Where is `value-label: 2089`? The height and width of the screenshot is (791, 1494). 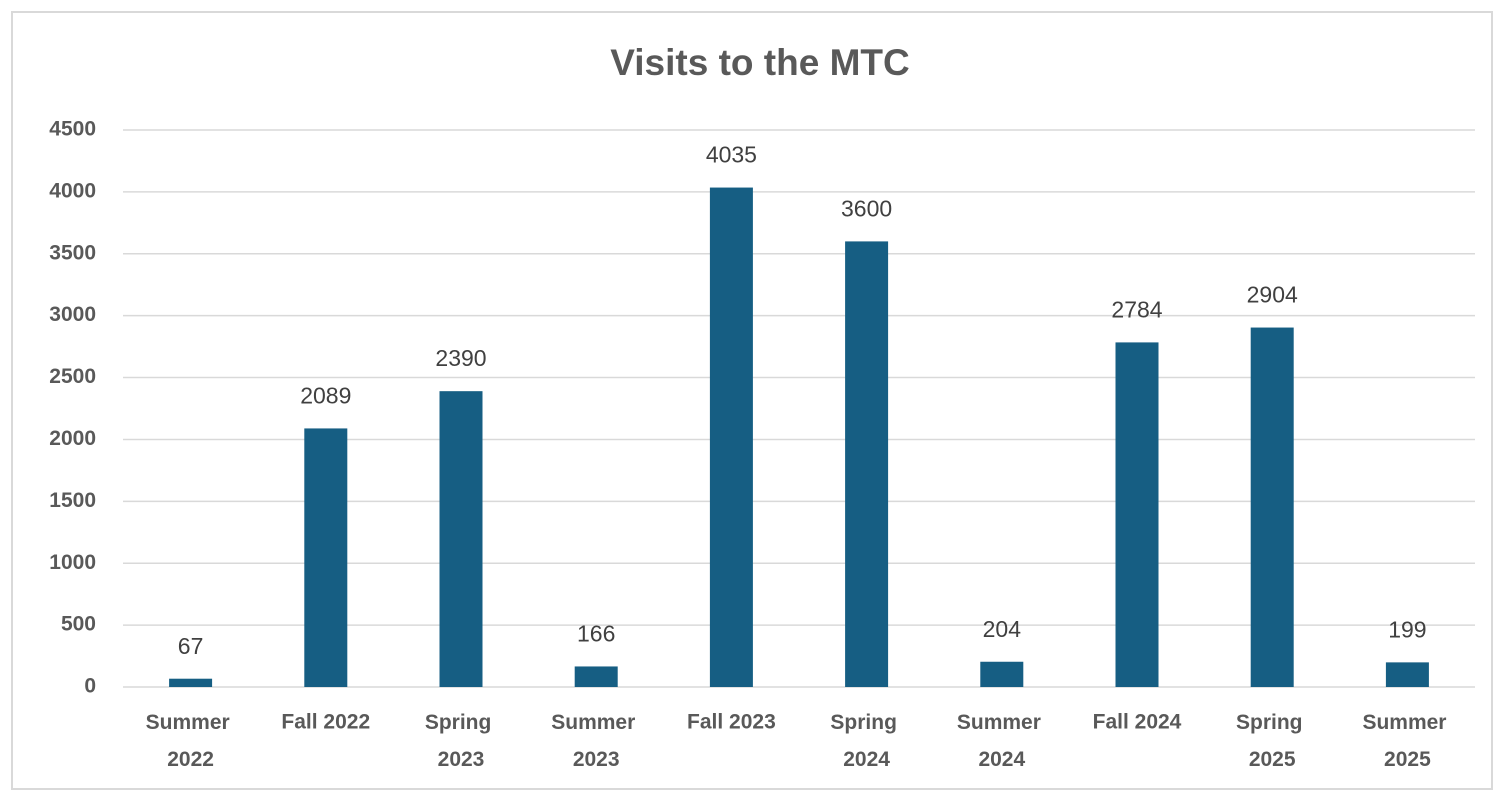 value-label: 2089 is located at coordinates (325, 396).